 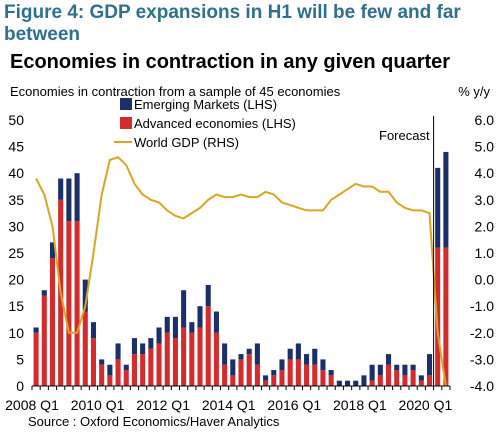 What do you see at coordinates (16, 280) in the screenshot?
I see `left-axis-tick-label: 20` at bounding box center [16, 280].